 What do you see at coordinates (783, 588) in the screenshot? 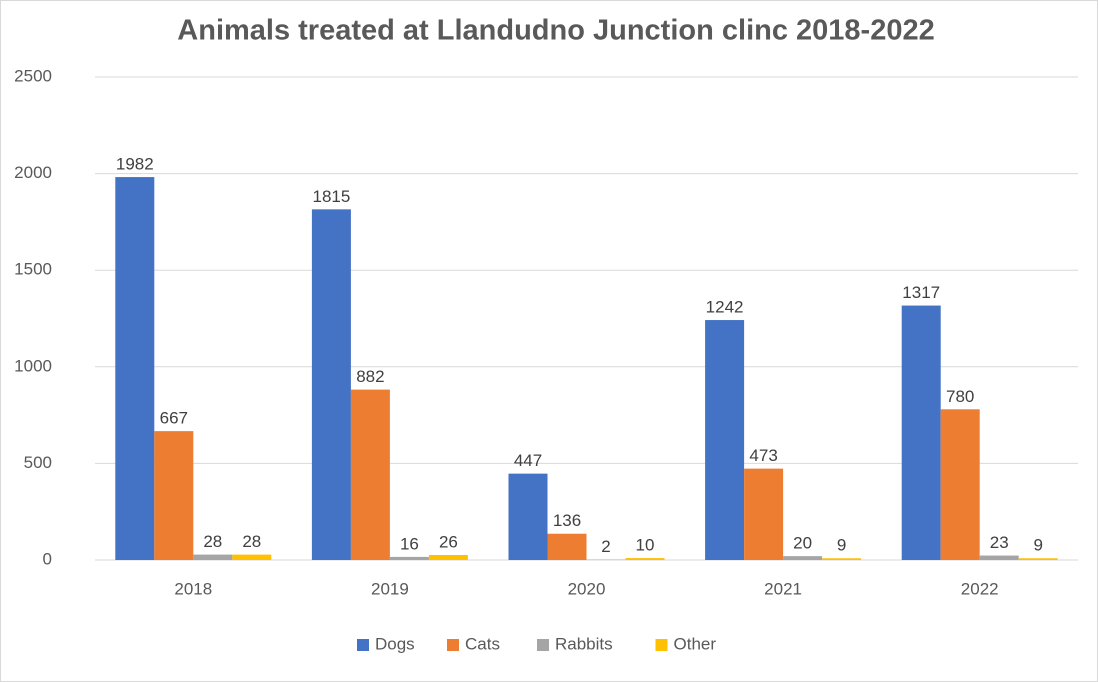
I see `x-tick-label: 2021` at bounding box center [783, 588].